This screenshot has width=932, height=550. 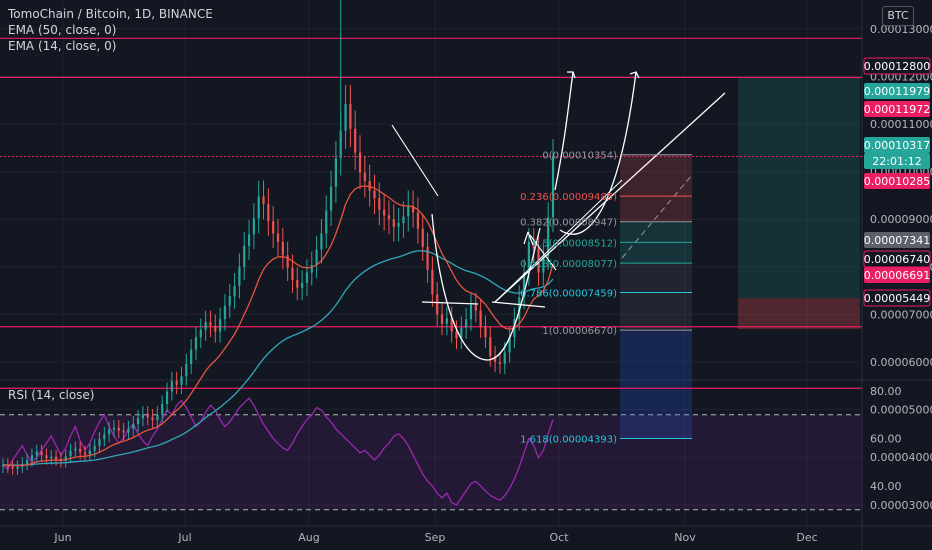 What do you see at coordinates (897, 91) in the screenshot?
I see `price-badge-label: 0.00011979` at bounding box center [897, 91].